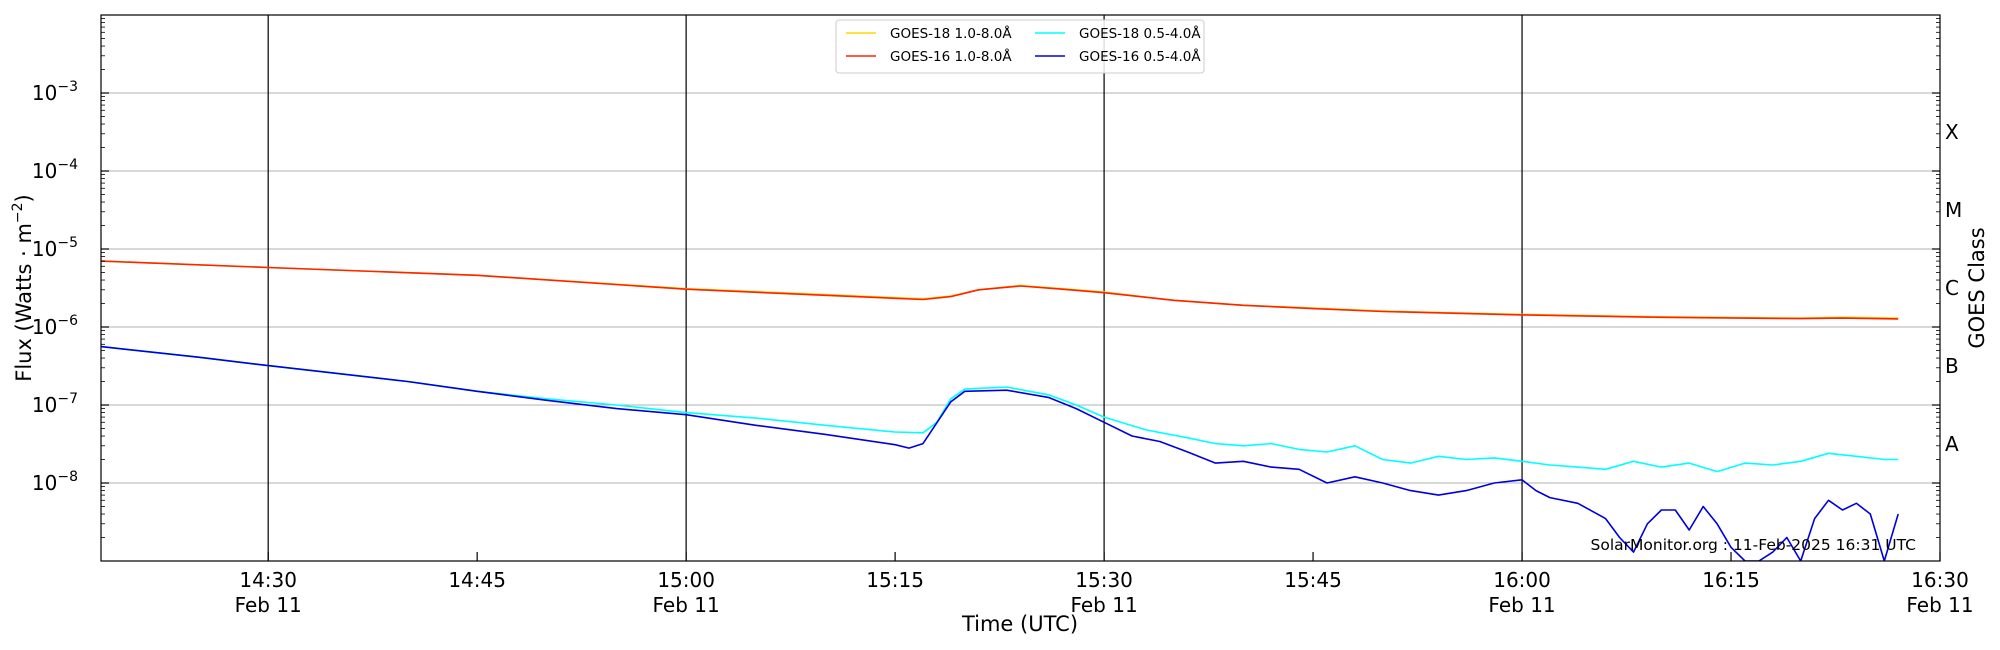  I want to click on goes-class-labels: A B C M X, so click(1953, 288).